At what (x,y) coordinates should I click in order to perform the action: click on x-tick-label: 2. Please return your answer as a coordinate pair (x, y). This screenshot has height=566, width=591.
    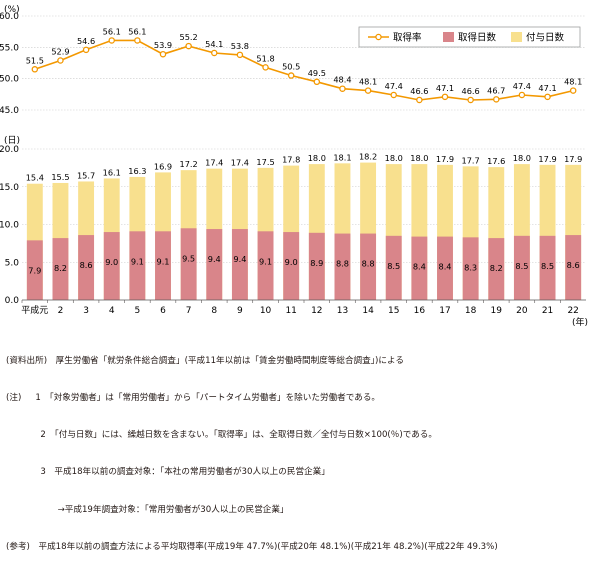
    Looking at the image, I should click on (61, 311).